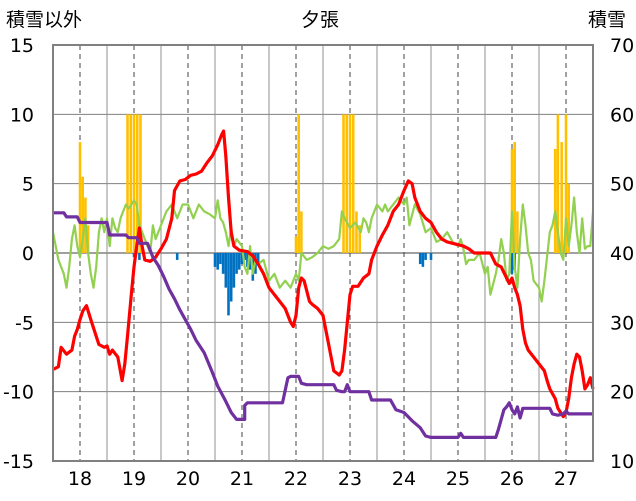 This screenshot has height=501, width=636. I want to click on x-tick-label: 20, so click(188, 479).